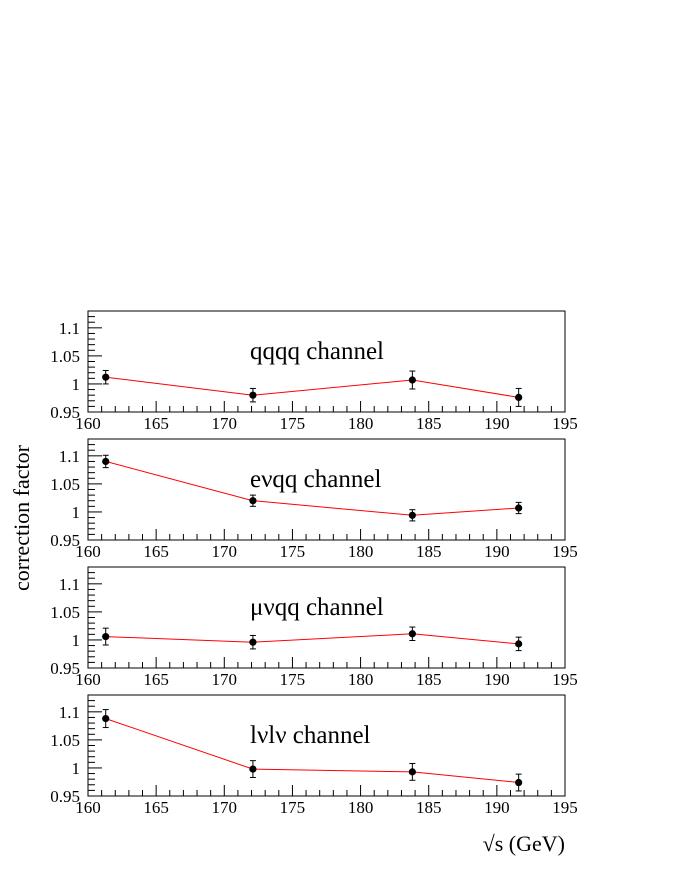 The width and height of the screenshot is (677, 876). I want to click on x-axis-label: √s (GeV), so click(524, 843).